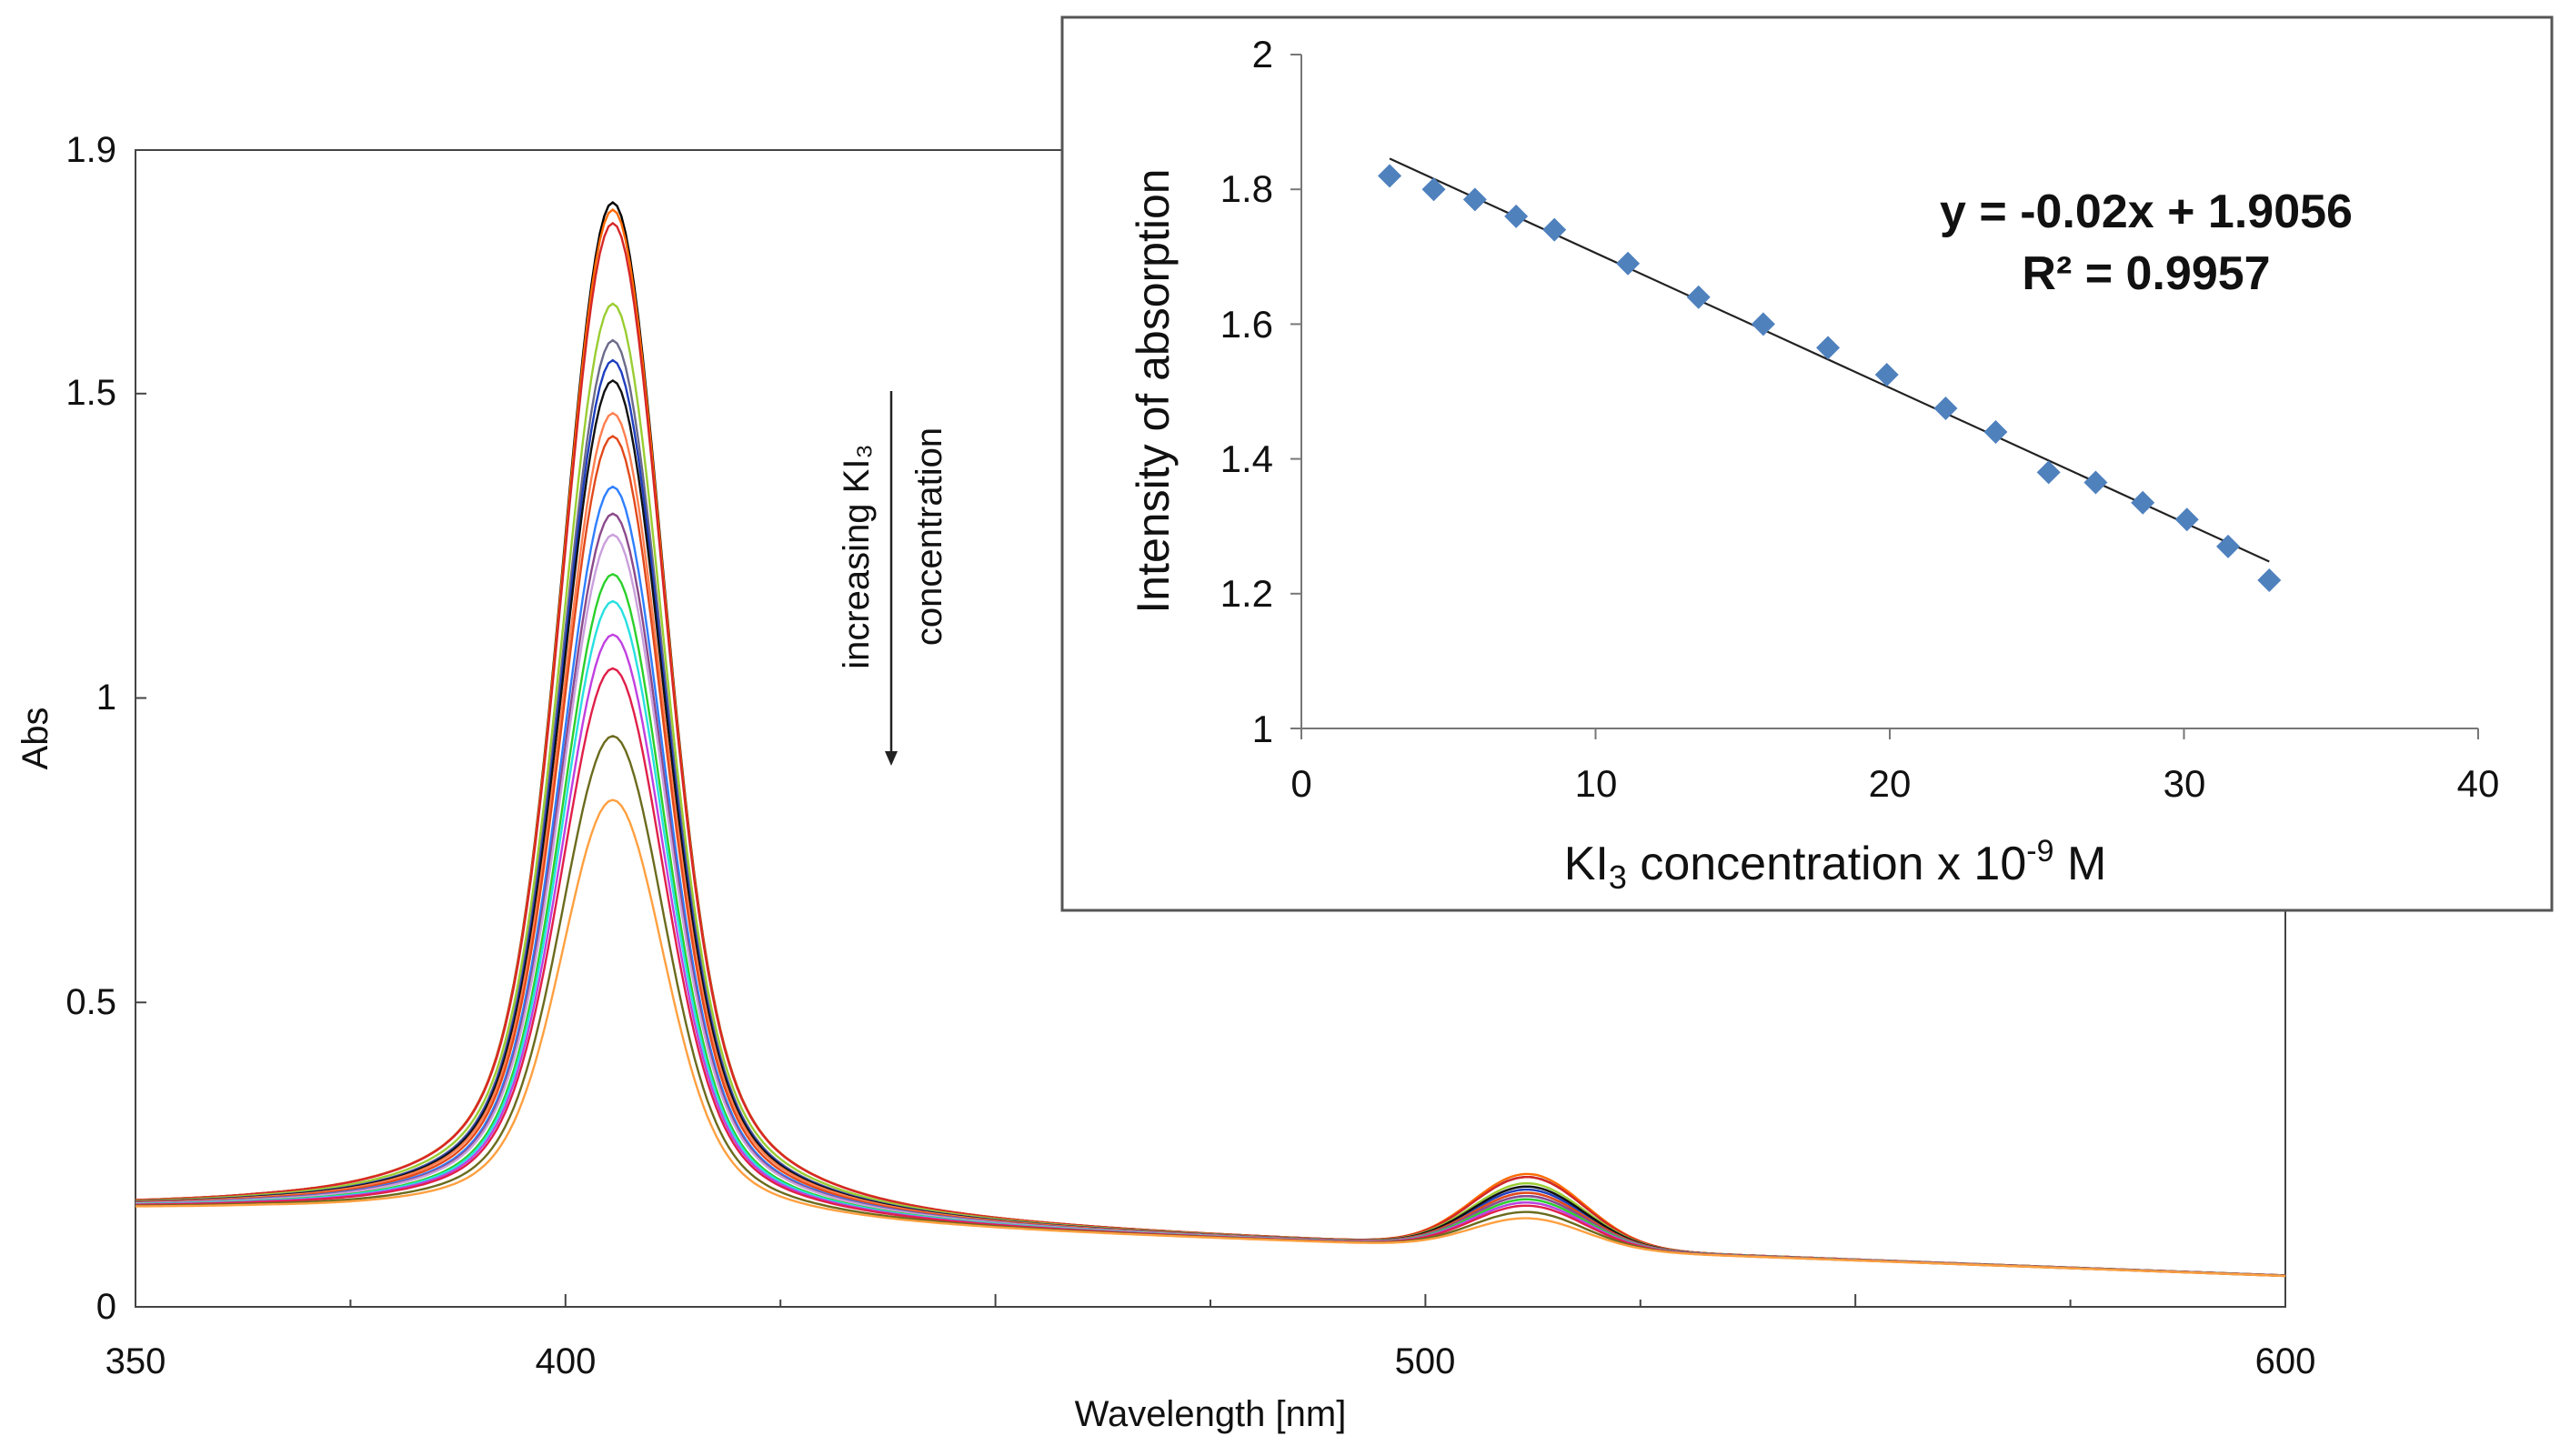 This screenshot has width=2560, height=1456. What do you see at coordinates (1211, 1414) in the screenshot?
I see `spectrum-x-axis-label: Wavelength [nm]` at bounding box center [1211, 1414].